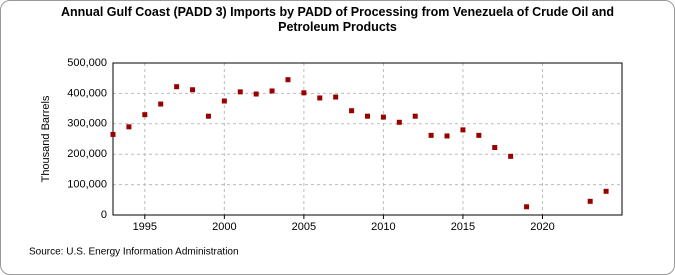  Describe the element at coordinates (87, 124) in the screenshot. I see `y-tick-label: 300,000` at that location.